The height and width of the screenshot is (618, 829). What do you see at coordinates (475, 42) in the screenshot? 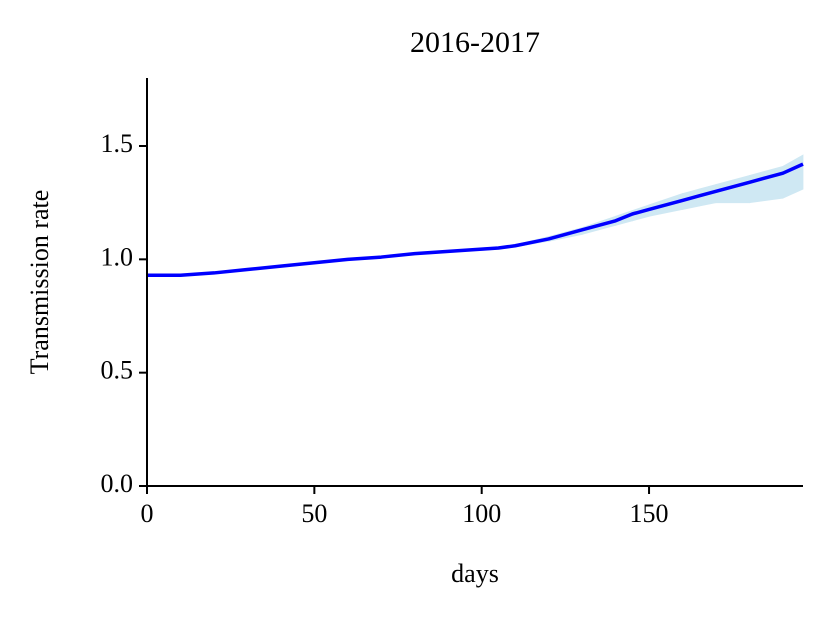
I see `chart-title: 2016-2017` at bounding box center [475, 42].